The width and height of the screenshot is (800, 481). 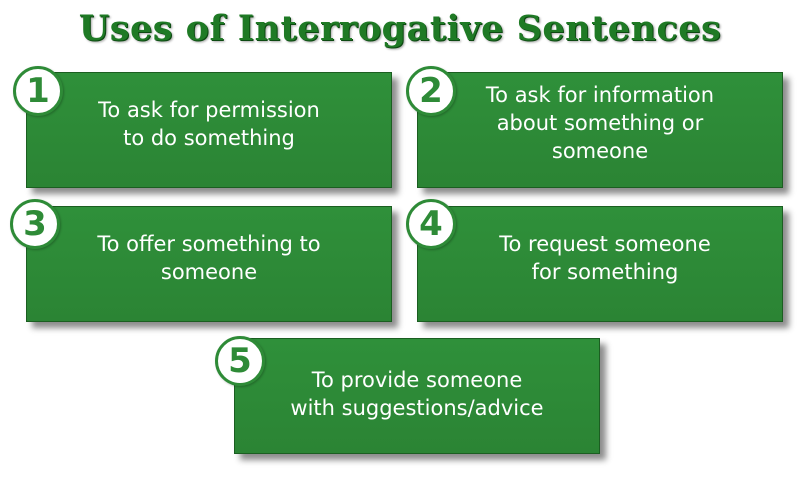 I want to click on use-card-3: To offer something to someone, so click(x=209, y=264).